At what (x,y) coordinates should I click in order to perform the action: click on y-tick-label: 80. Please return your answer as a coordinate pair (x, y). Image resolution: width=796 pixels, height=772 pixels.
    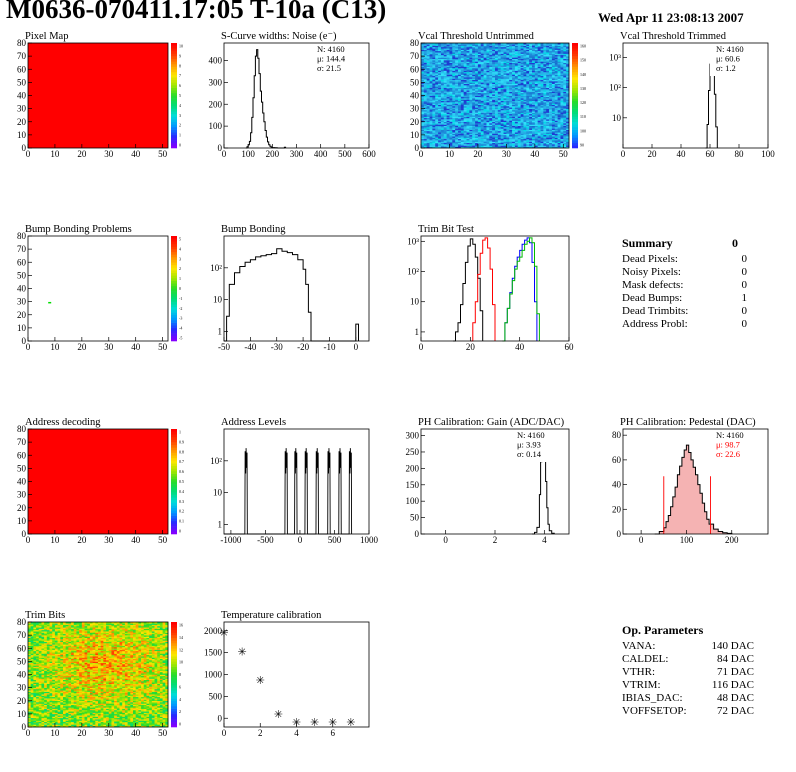
    Looking at the image, I should click on (415, 43).